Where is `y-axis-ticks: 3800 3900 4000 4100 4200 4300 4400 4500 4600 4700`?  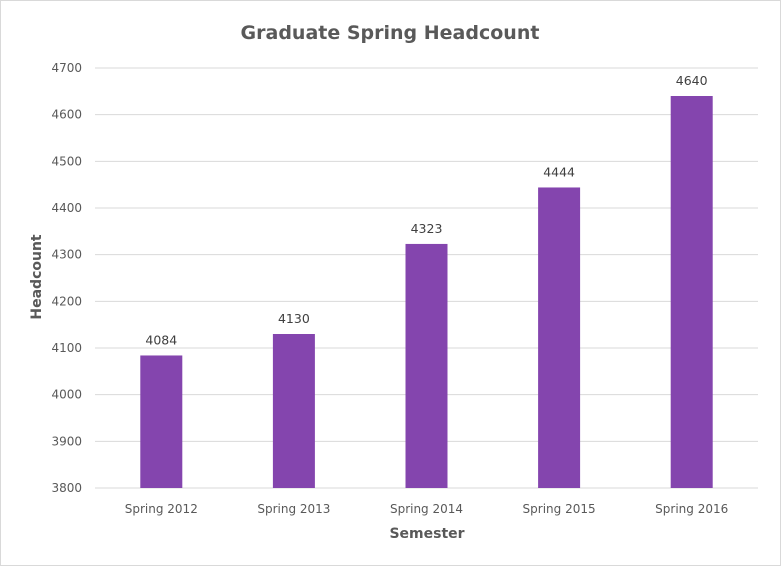
y-axis-ticks: 3800 3900 4000 4100 4200 4300 4400 4500 4600 4700 is located at coordinates (66, 278).